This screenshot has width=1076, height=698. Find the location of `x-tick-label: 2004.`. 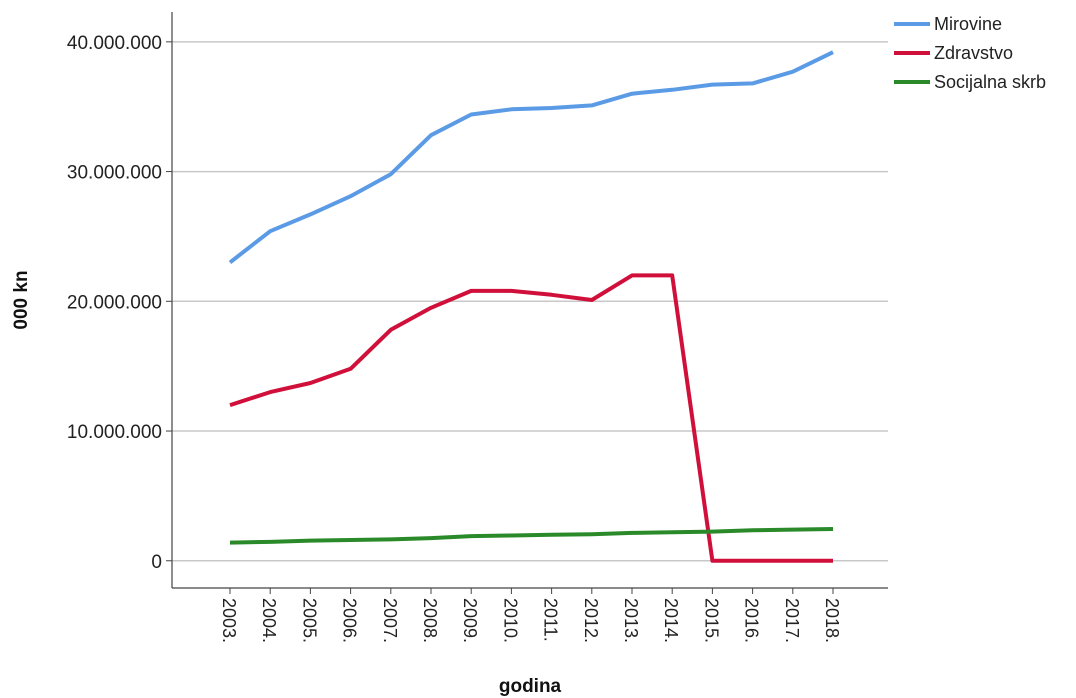

x-tick-label: 2004. is located at coordinates (269, 620).